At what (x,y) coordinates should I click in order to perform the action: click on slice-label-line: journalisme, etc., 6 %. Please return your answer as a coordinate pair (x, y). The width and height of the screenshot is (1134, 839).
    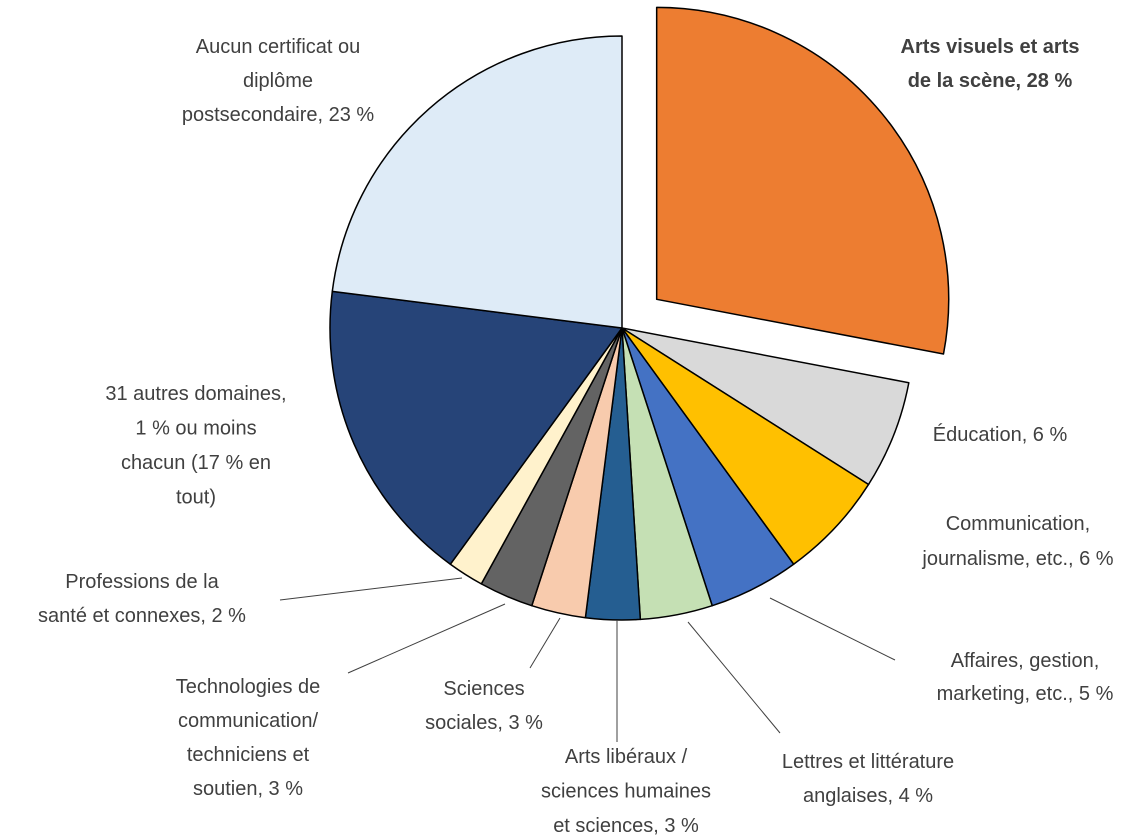
    Looking at the image, I should click on (1017, 559).